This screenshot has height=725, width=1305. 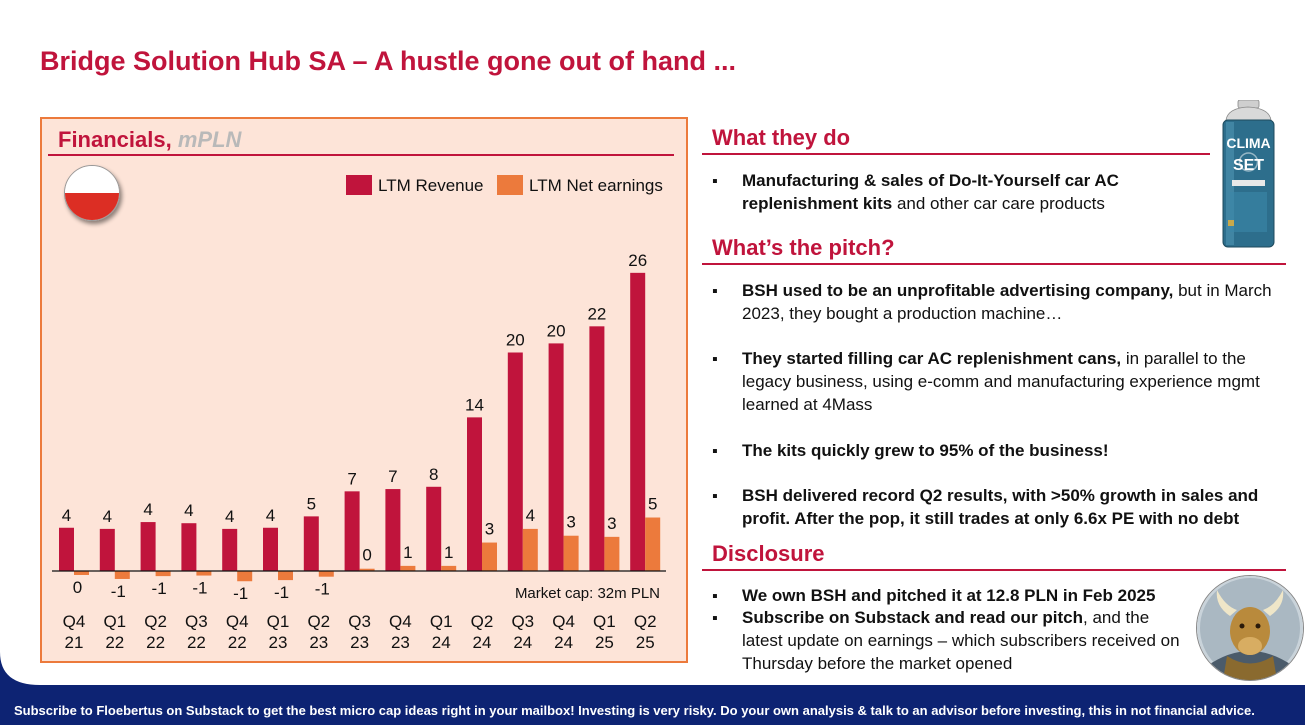 What do you see at coordinates (768, 553) in the screenshot?
I see `section-title-disclosure: Disclosure` at bounding box center [768, 553].